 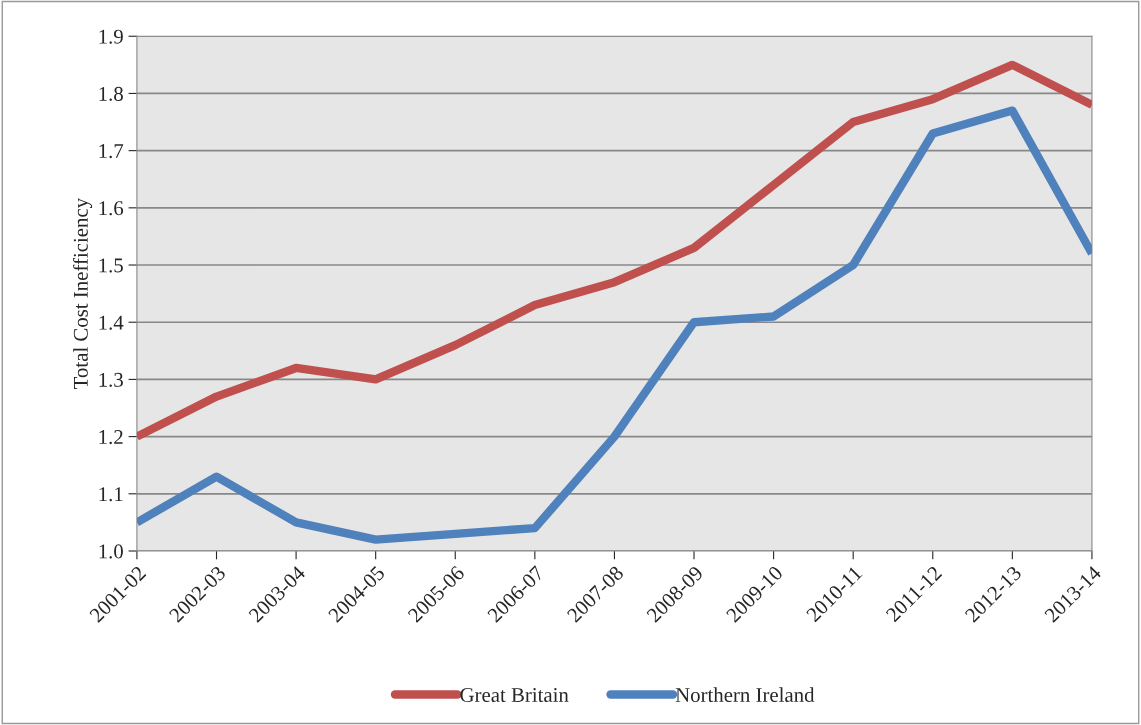 I want to click on y-tick-label: 1.6, so click(x=111, y=208).